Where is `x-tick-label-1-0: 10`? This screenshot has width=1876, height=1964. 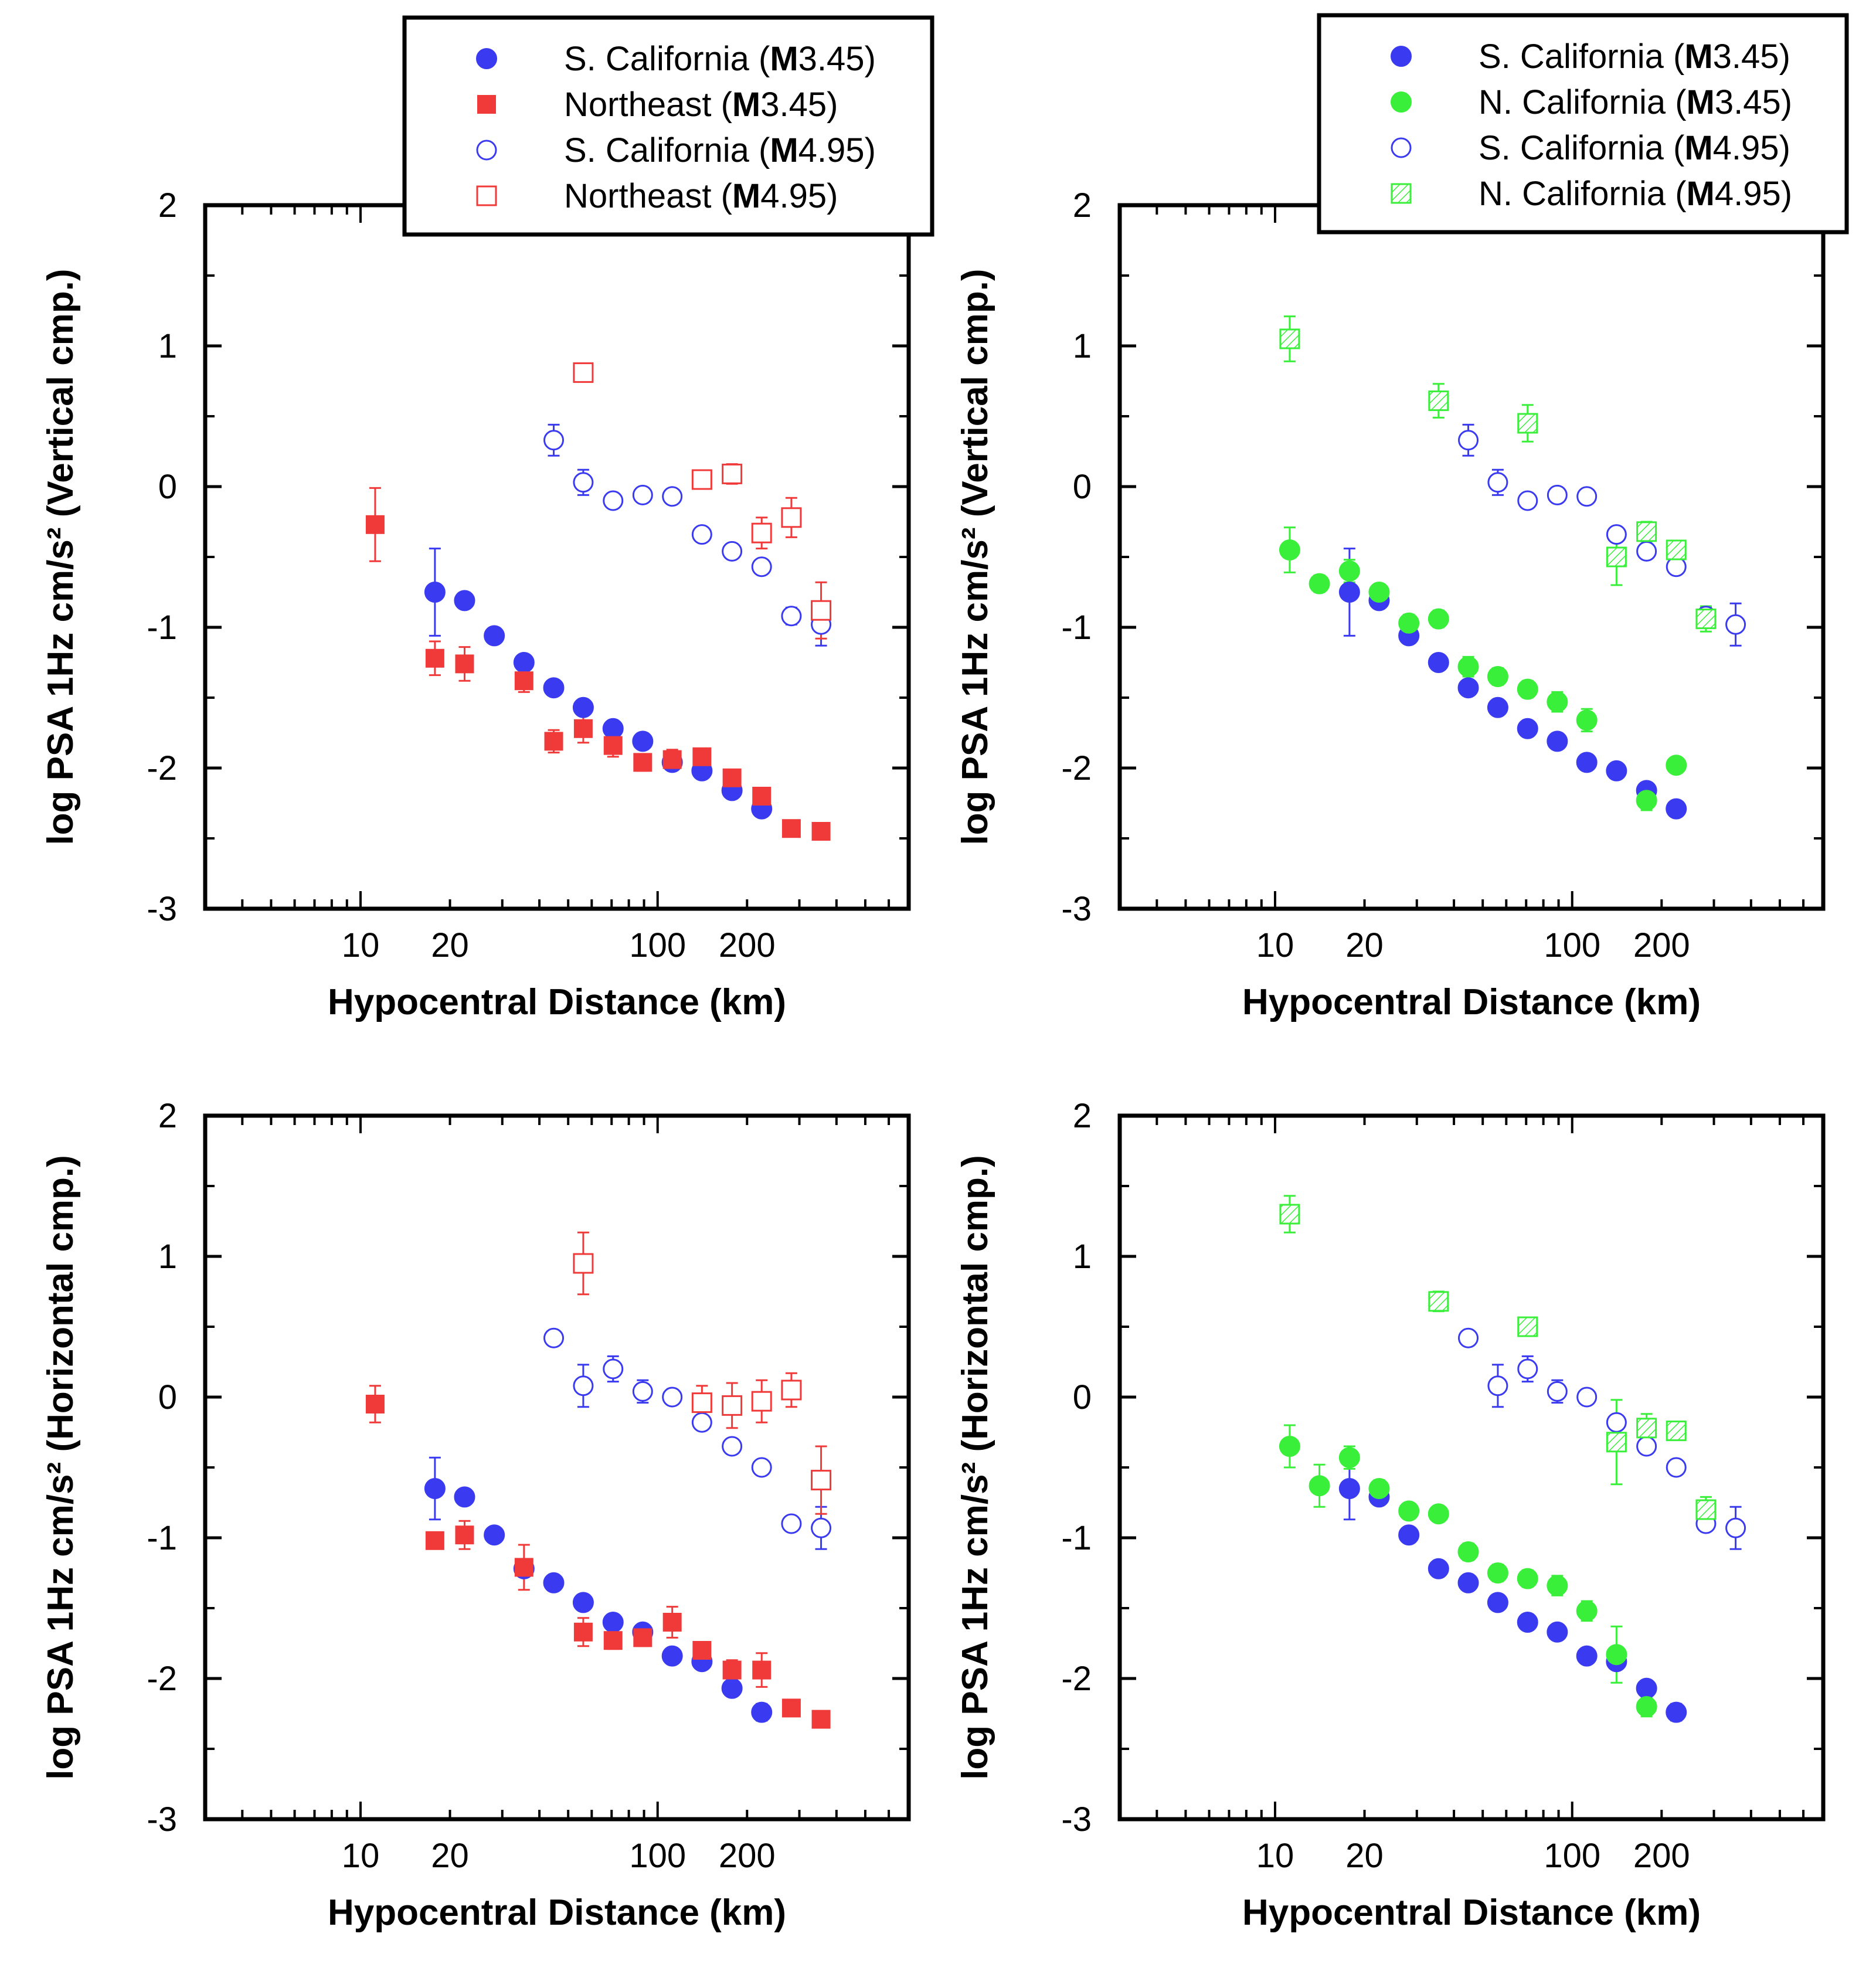
x-tick-label-1-0: 10 is located at coordinates (1275, 945).